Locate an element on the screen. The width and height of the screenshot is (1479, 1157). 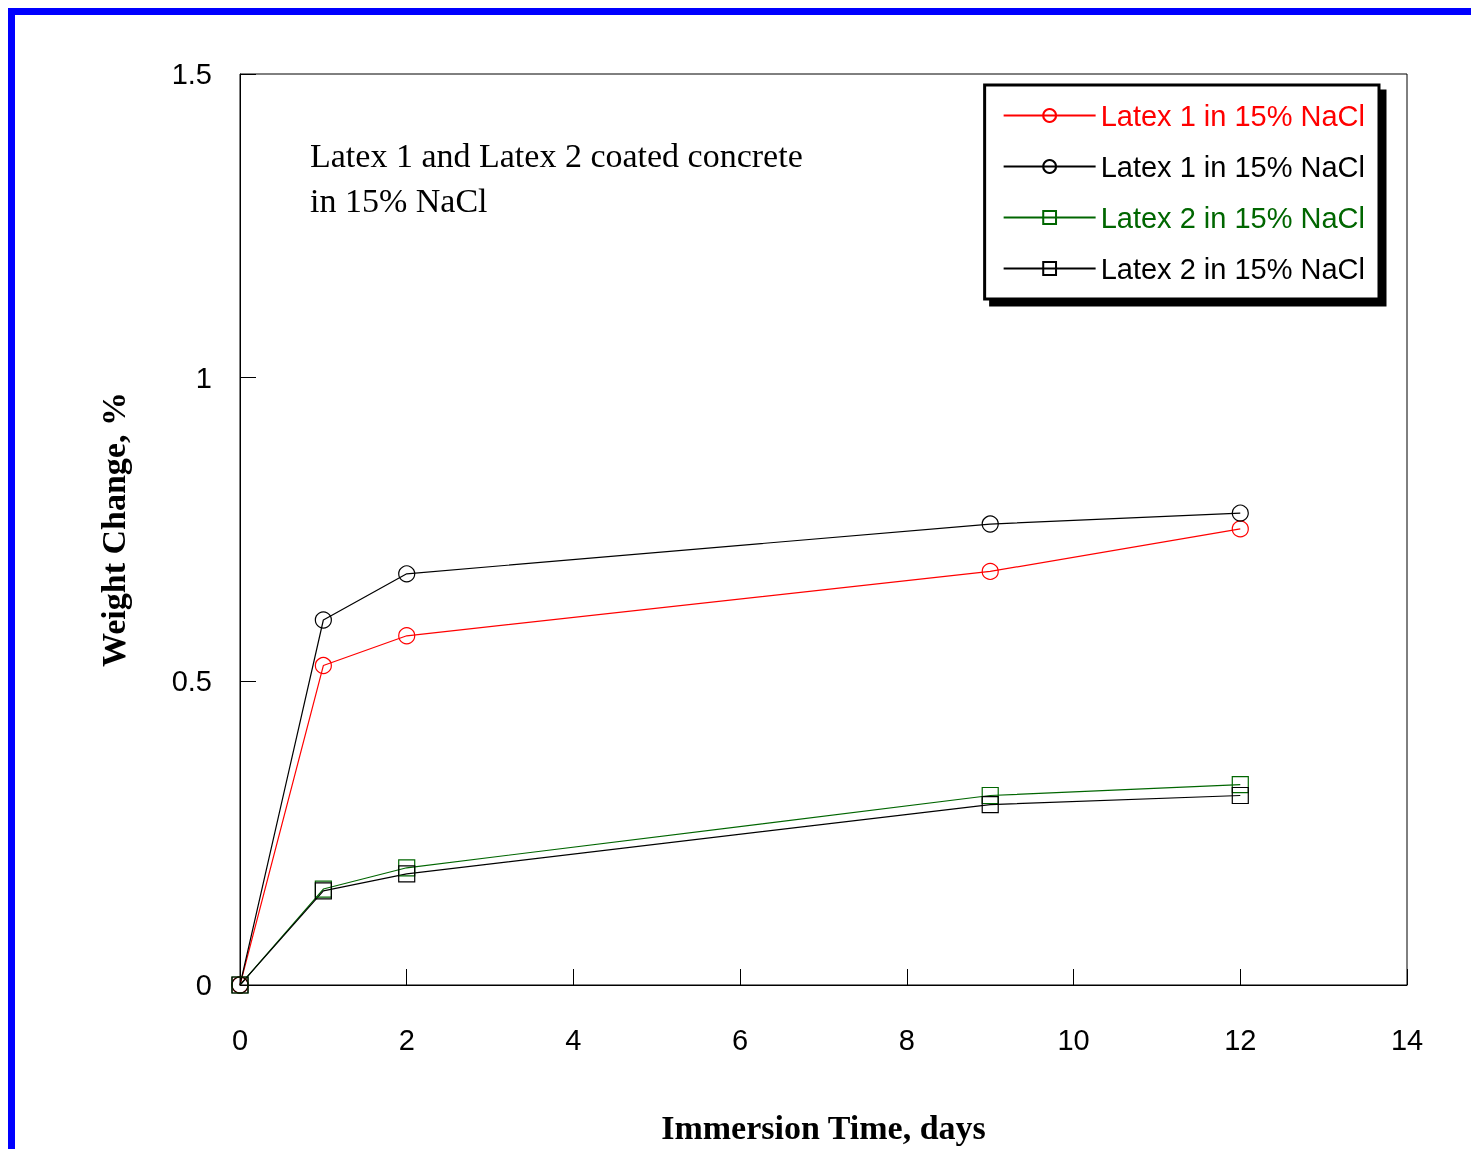
x-axis-title: Immersion Time, days is located at coordinates (823, 1127).